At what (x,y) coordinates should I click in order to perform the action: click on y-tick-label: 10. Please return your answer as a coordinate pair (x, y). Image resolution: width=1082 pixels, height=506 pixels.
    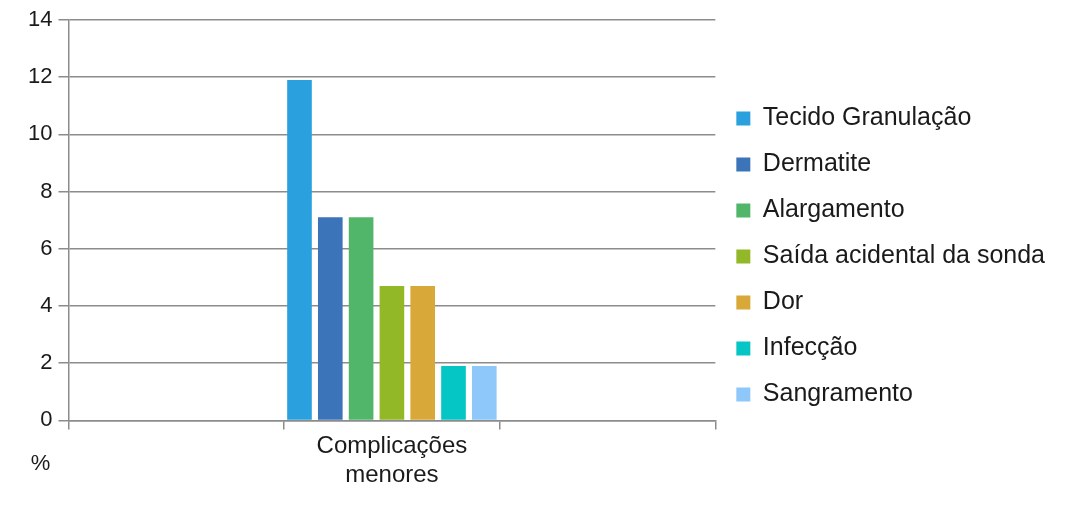
    Looking at the image, I should click on (40, 133).